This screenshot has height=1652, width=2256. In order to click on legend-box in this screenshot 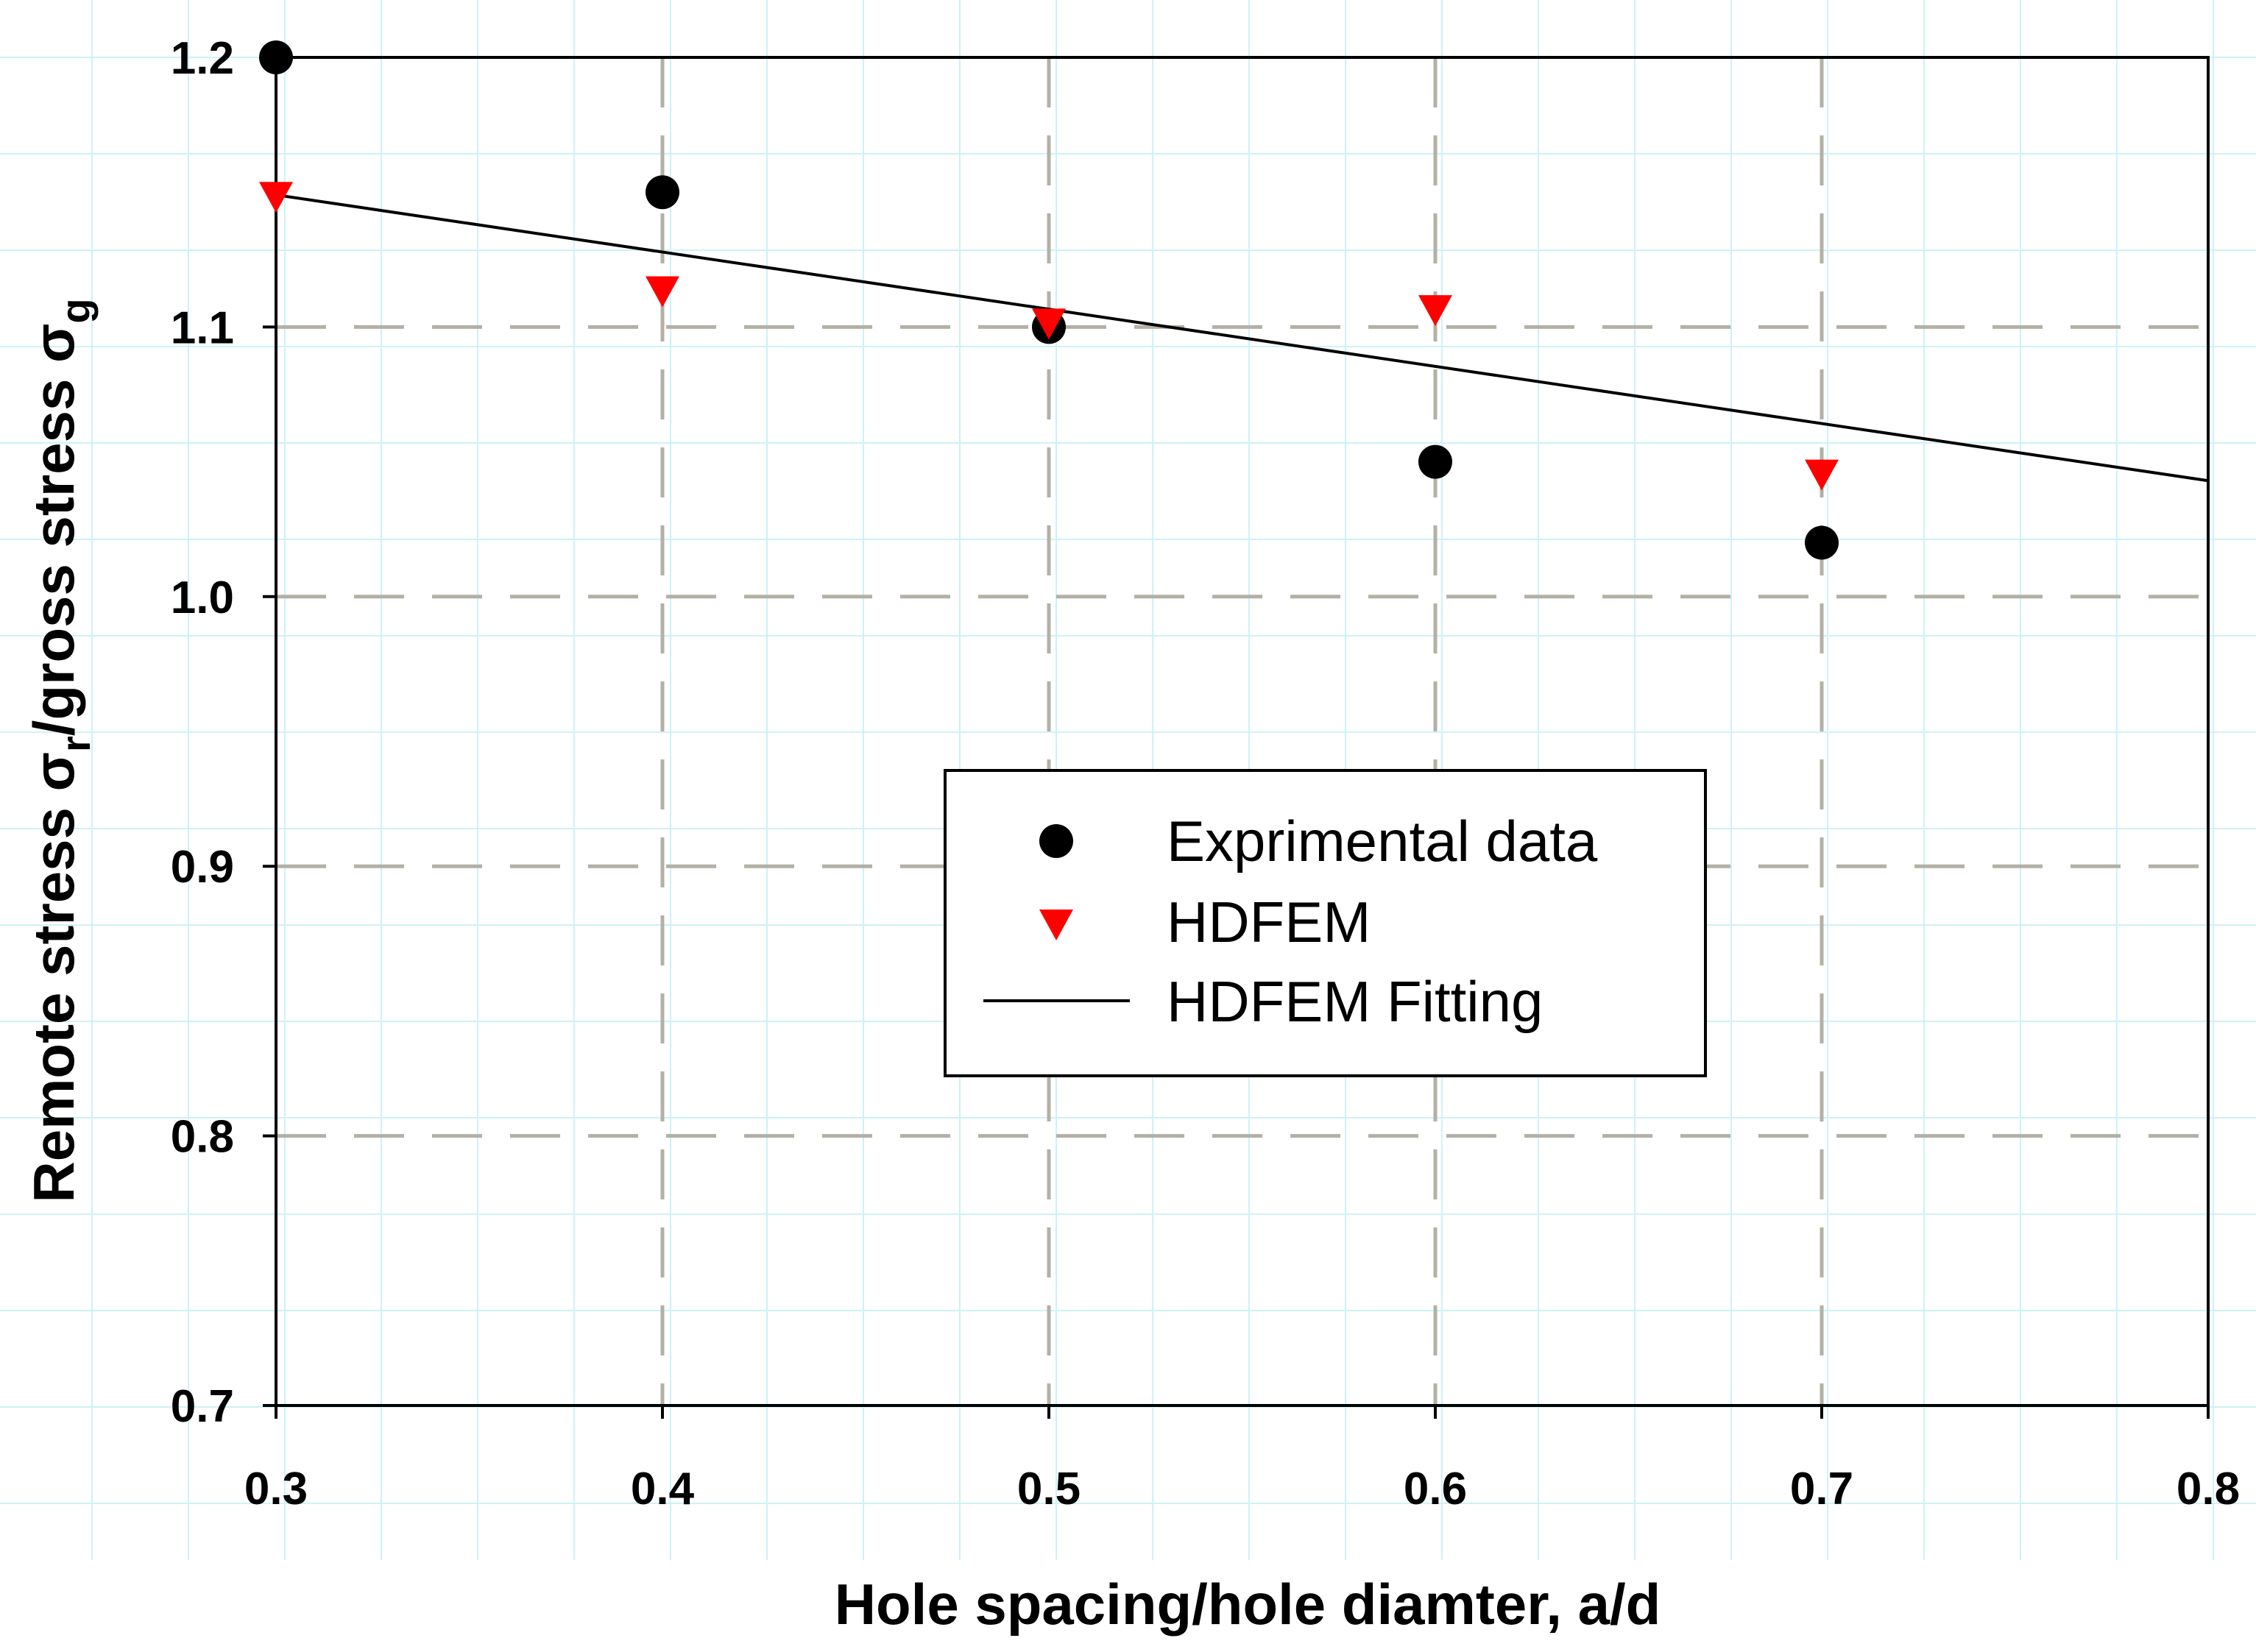, I will do `click(1325, 923)`.